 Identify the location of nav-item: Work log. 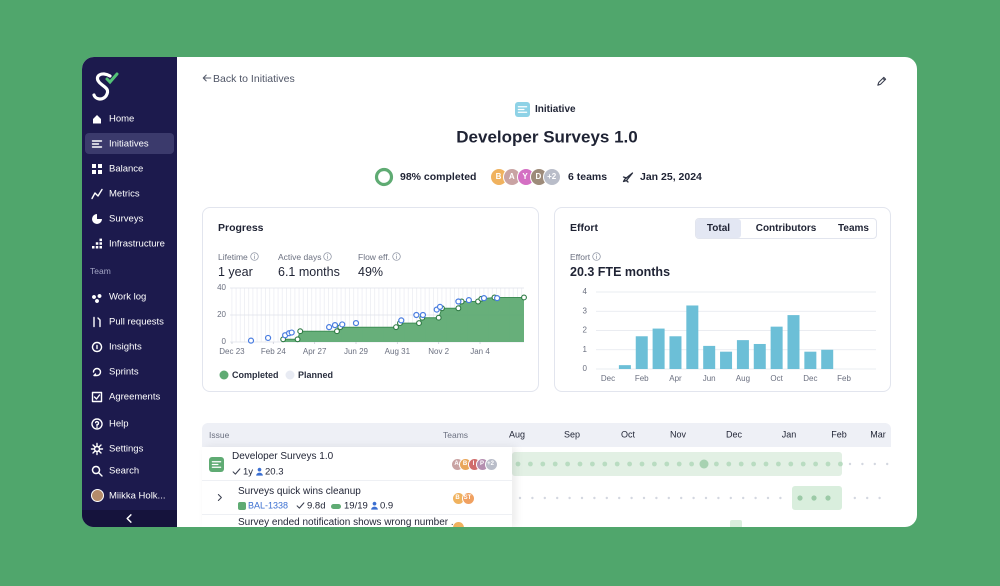
(129, 296).